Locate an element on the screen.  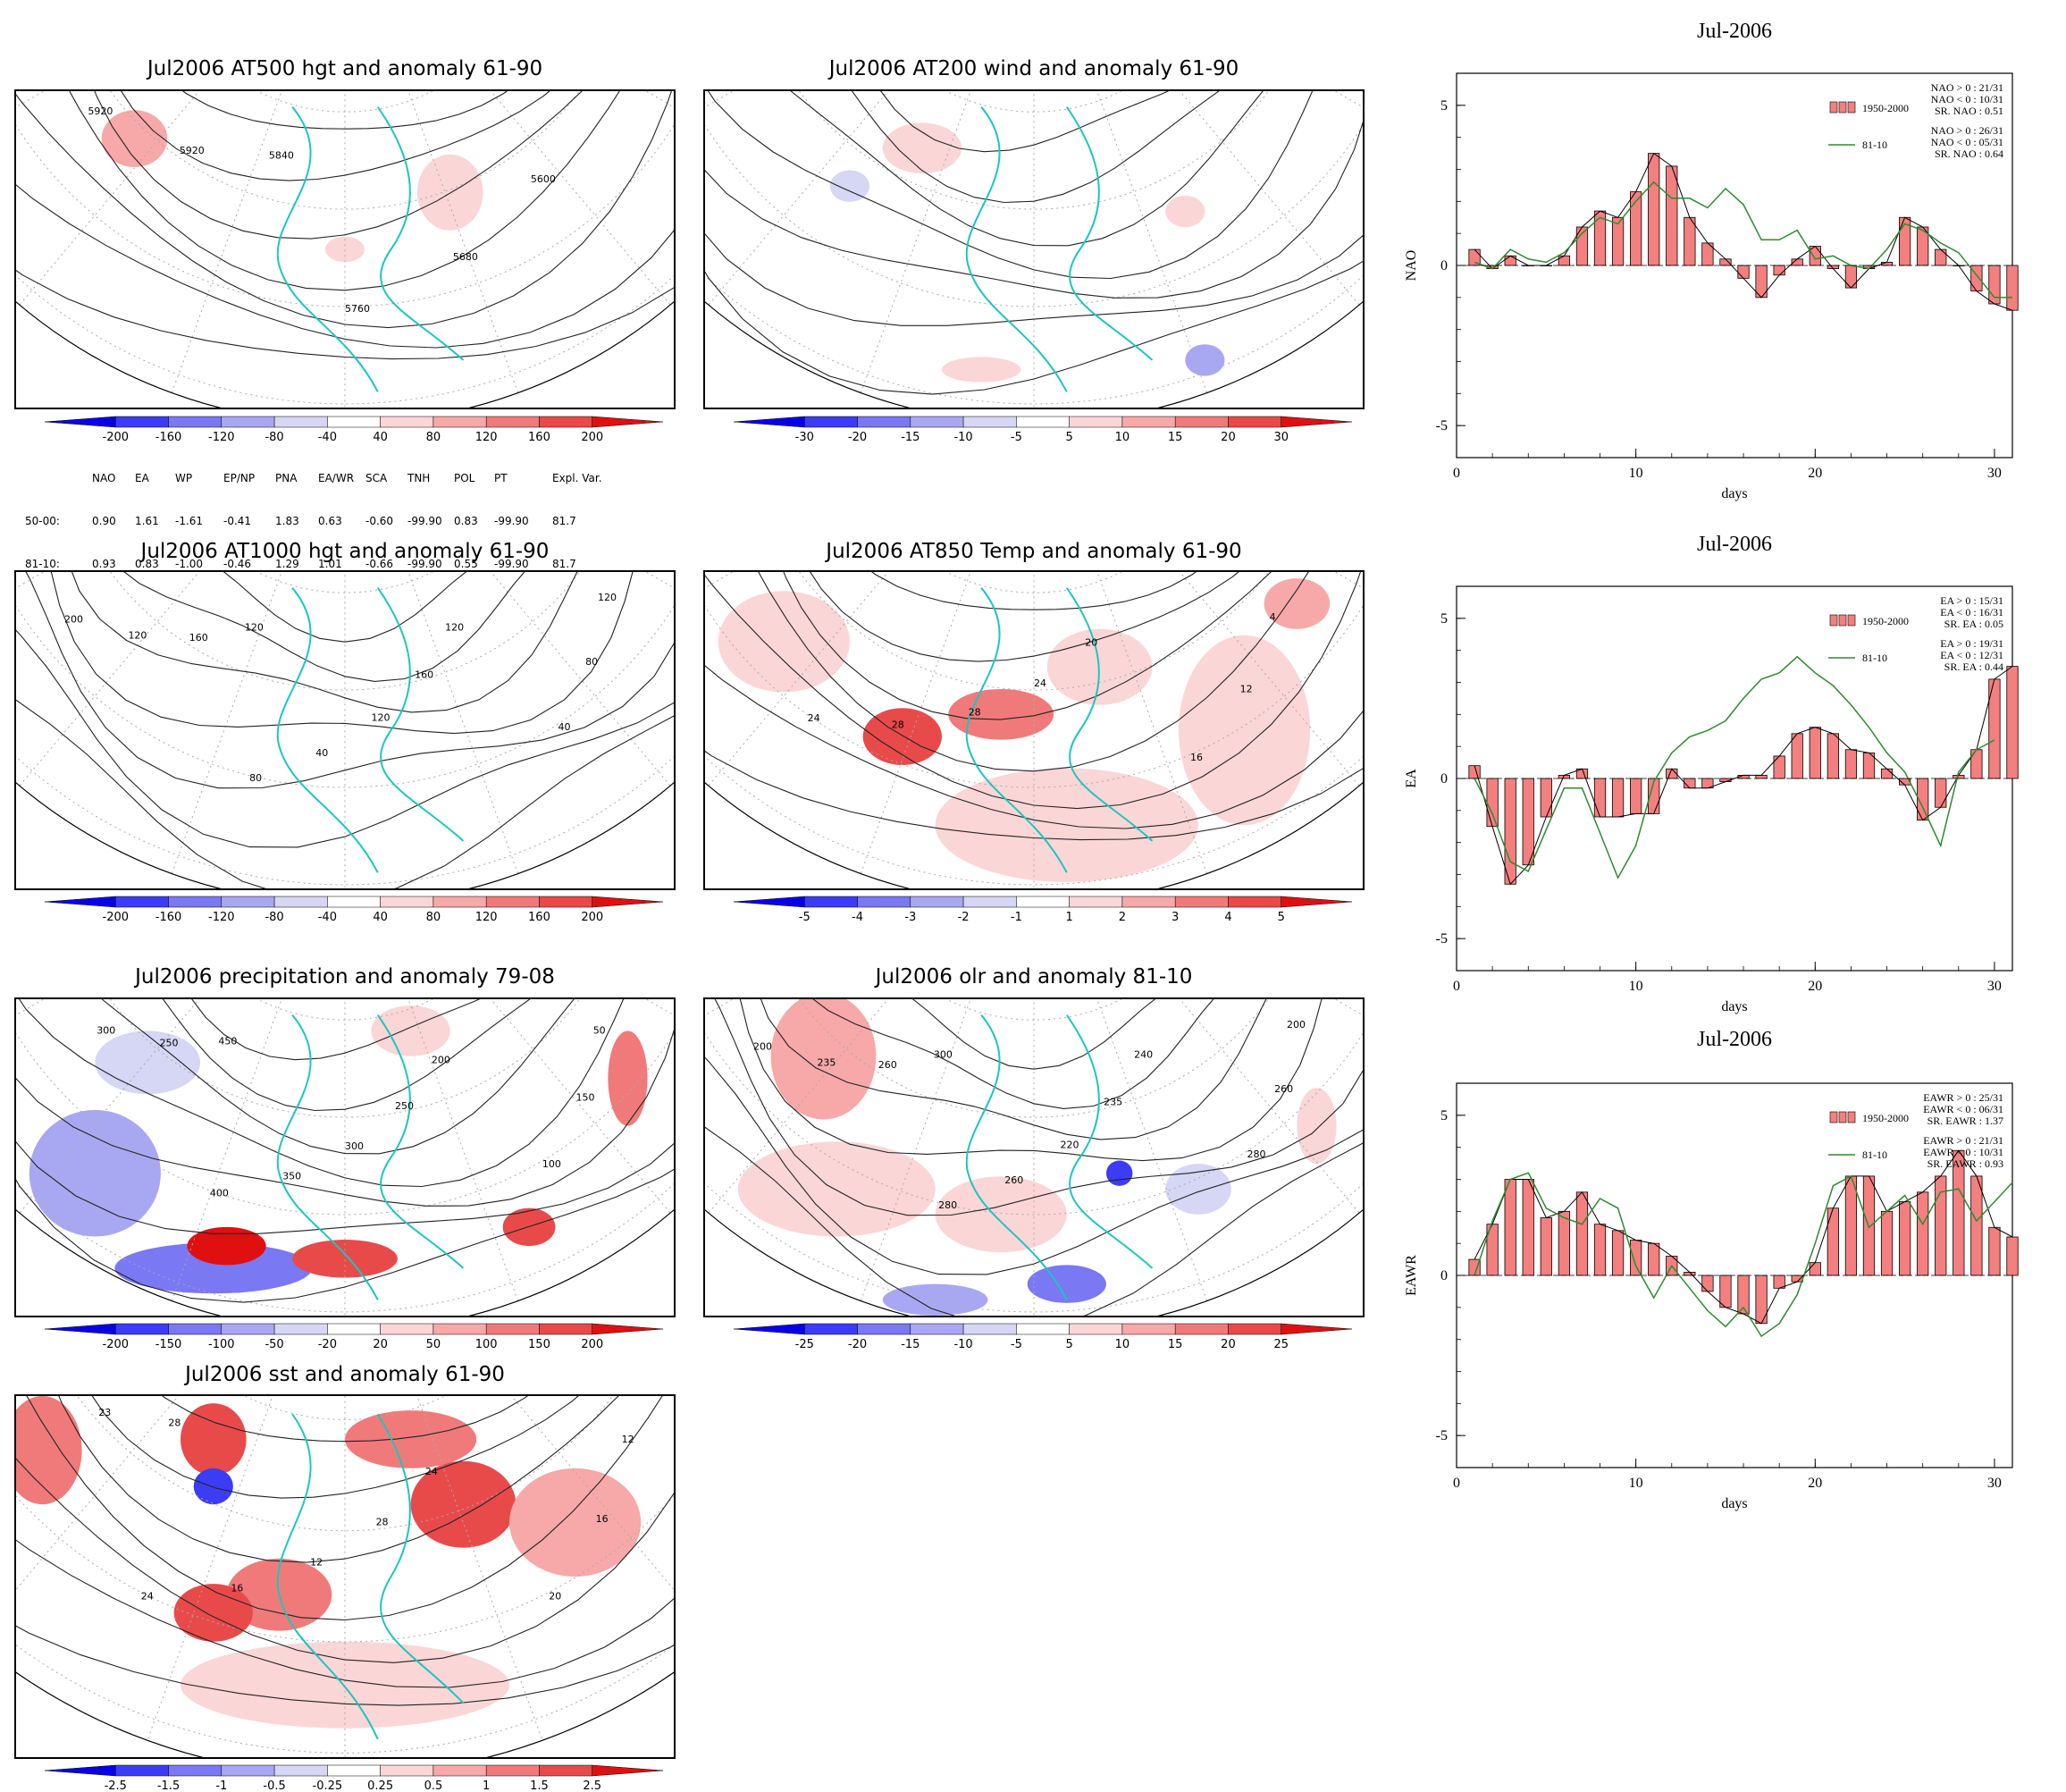
contour-label: 40 is located at coordinates (564, 727).